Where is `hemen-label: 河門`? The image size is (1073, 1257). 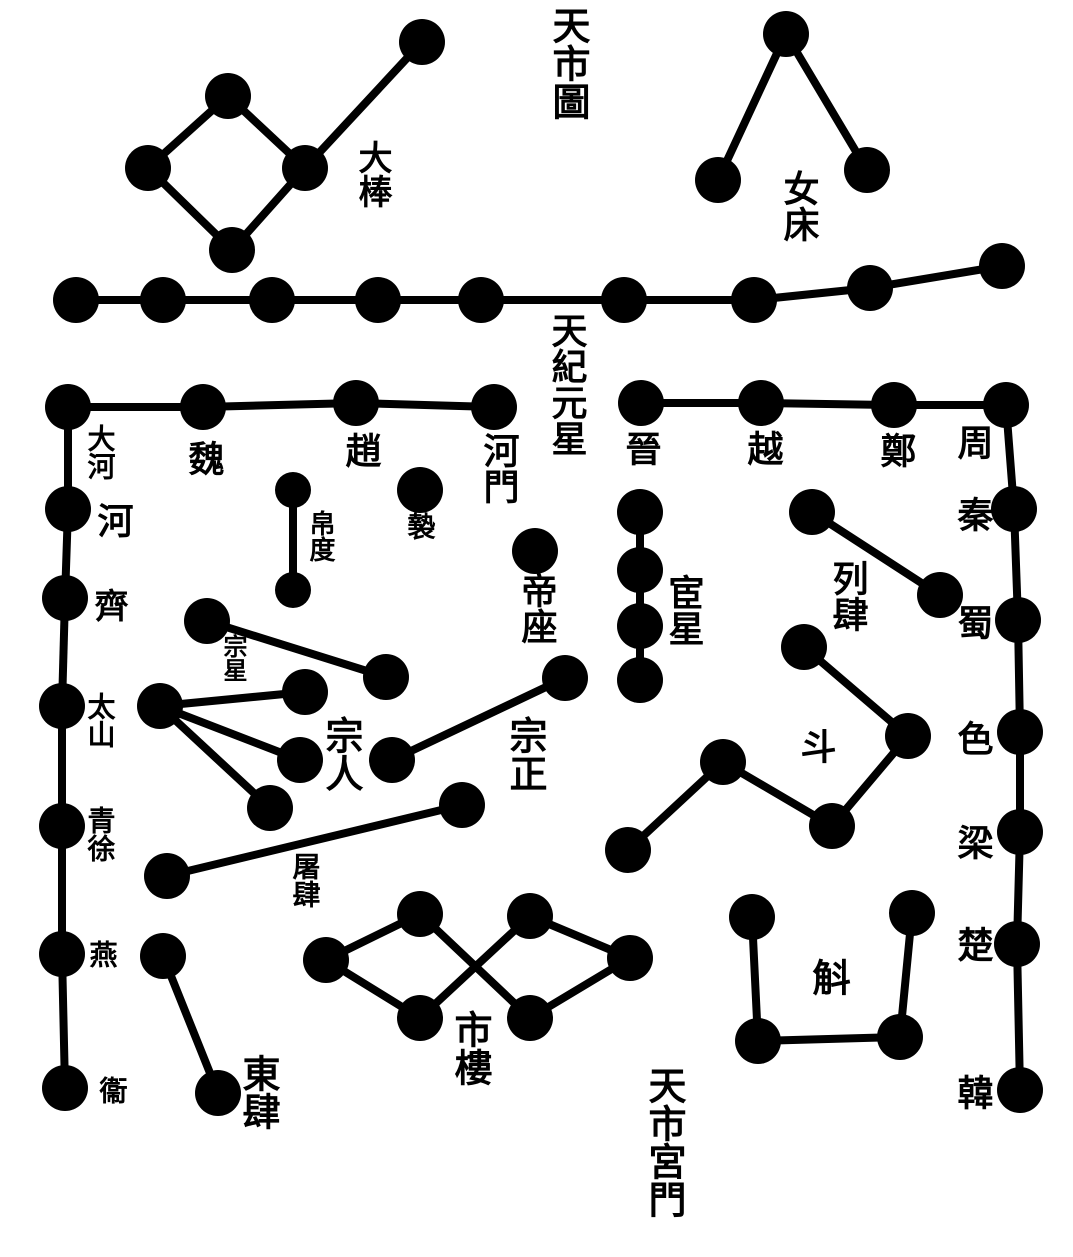 hemen-label: 河門 is located at coordinates (499, 468).